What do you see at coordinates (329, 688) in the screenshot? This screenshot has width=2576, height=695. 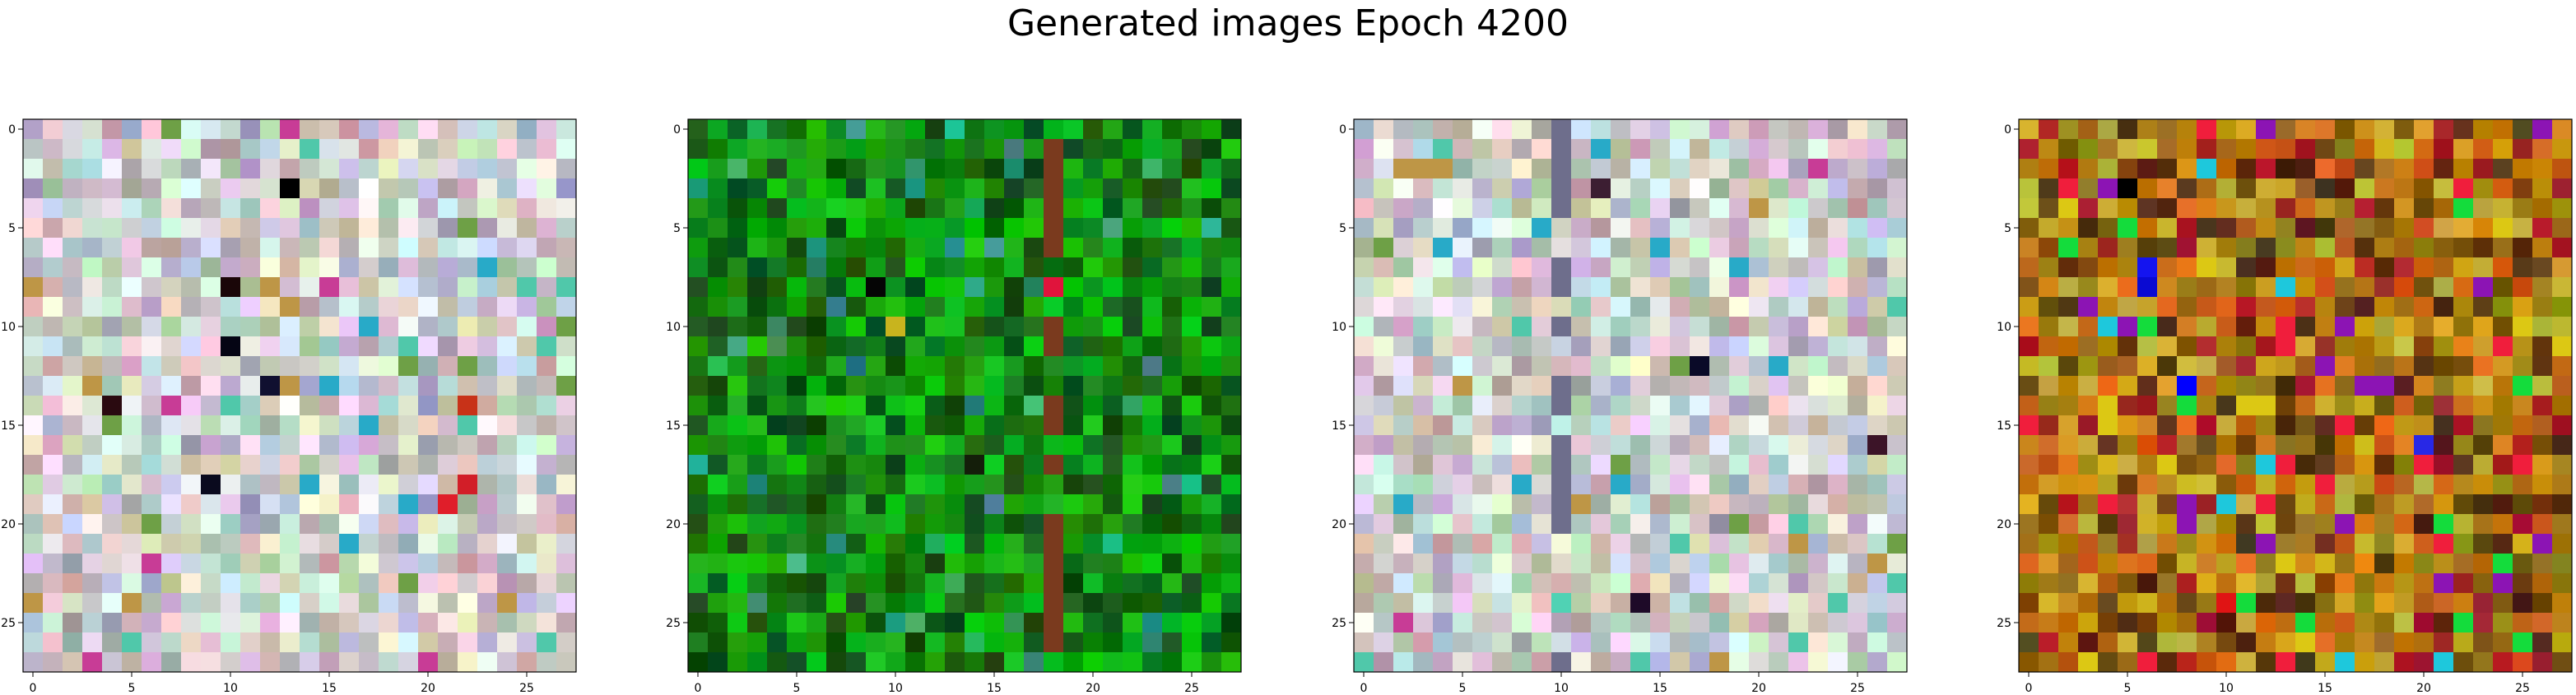 I see `x-tick-label: 15` at bounding box center [329, 688].